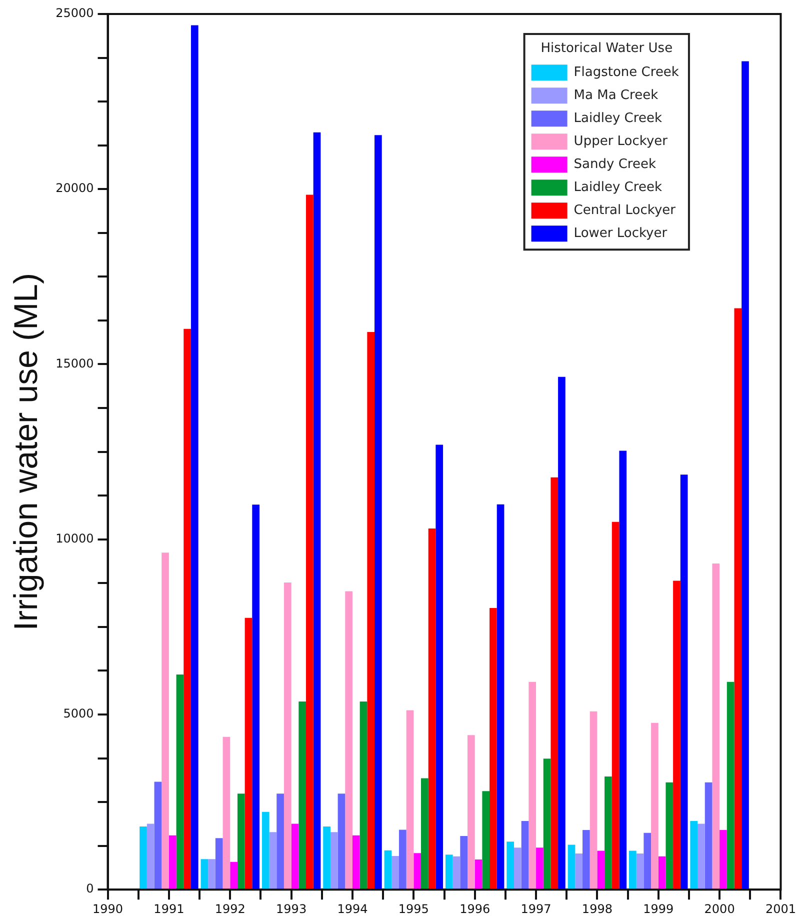 The height and width of the screenshot is (924, 799). What do you see at coordinates (615, 164) in the screenshot?
I see `legend-label: Sandy Creek` at bounding box center [615, 164].